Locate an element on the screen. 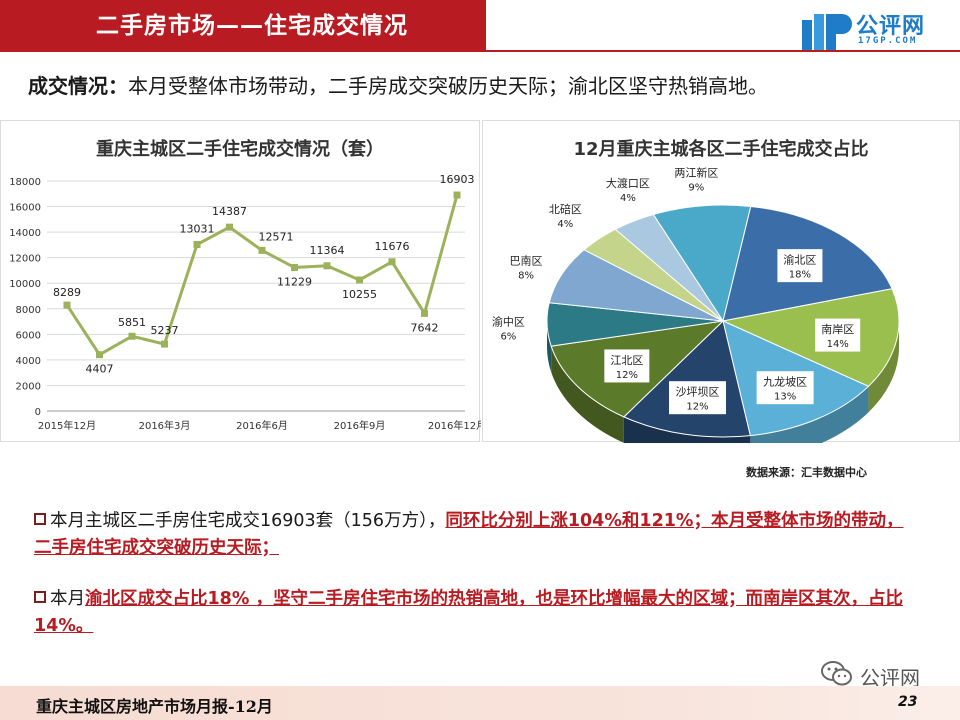 The height and width of the screenshot is (720, 960). data-label: 4407 is located at coordinates (100, 369).